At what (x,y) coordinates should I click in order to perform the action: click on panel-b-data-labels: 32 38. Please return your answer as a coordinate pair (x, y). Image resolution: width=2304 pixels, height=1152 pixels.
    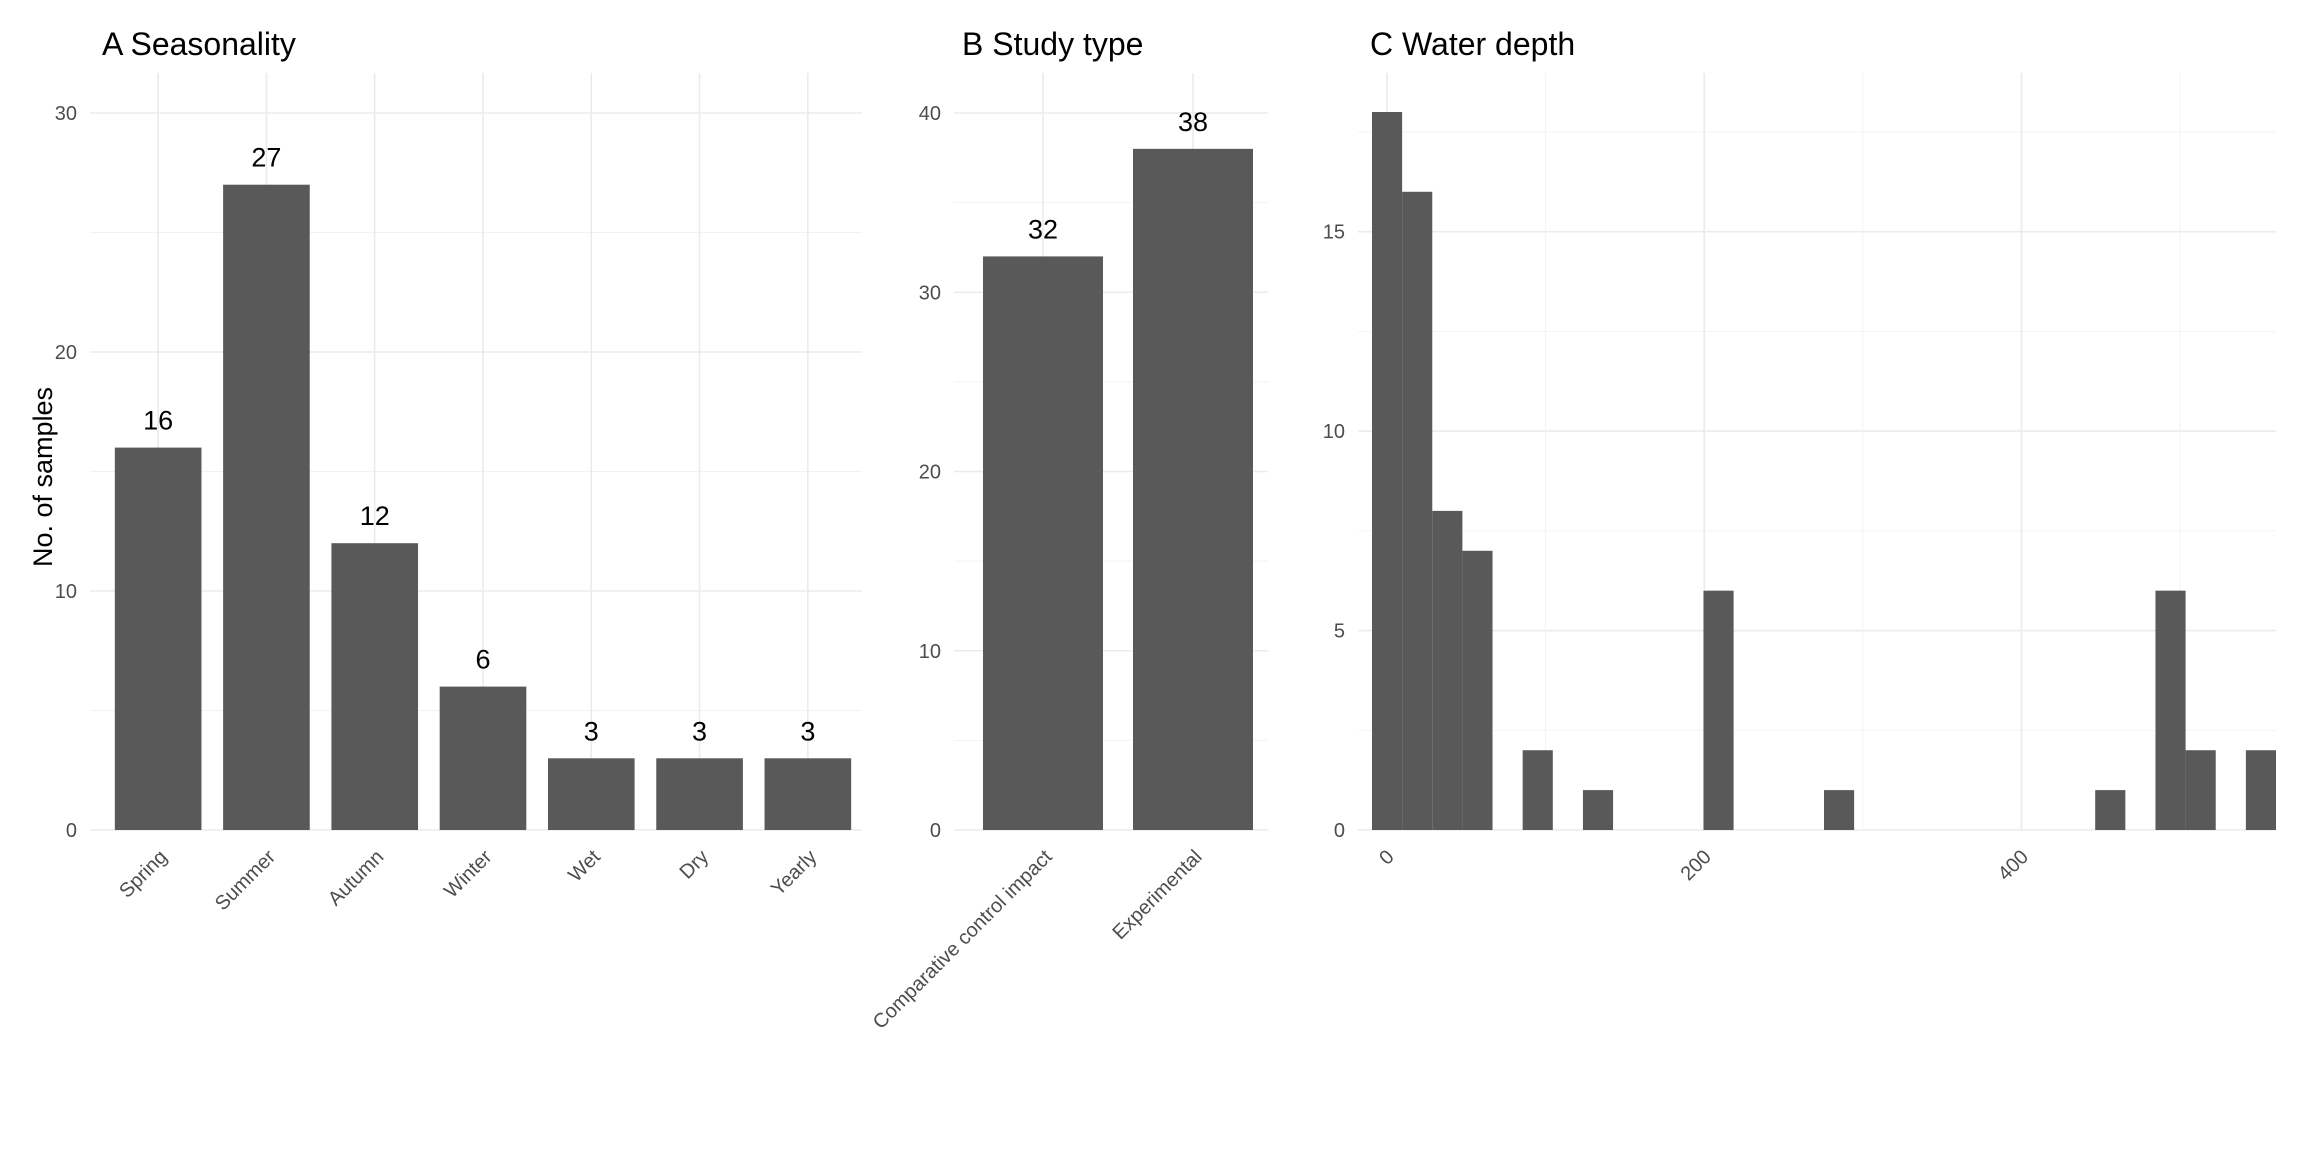
    Looking at the image, I should click on (1118, 176).